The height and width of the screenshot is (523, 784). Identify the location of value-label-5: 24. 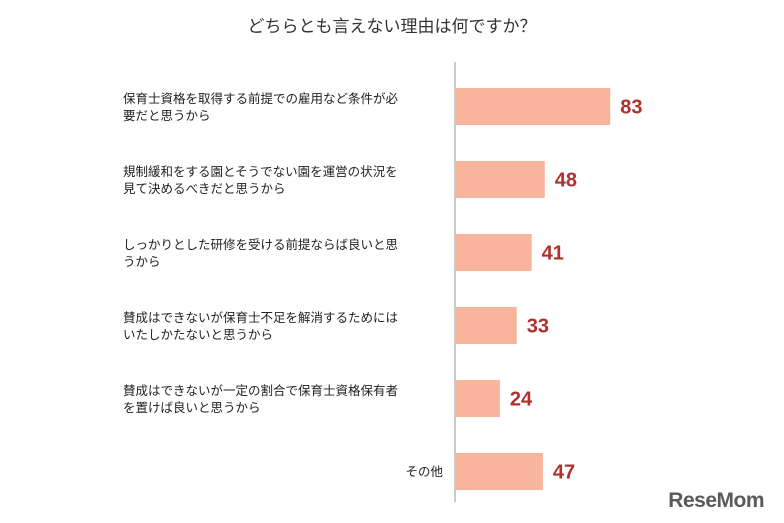
(521, 400).